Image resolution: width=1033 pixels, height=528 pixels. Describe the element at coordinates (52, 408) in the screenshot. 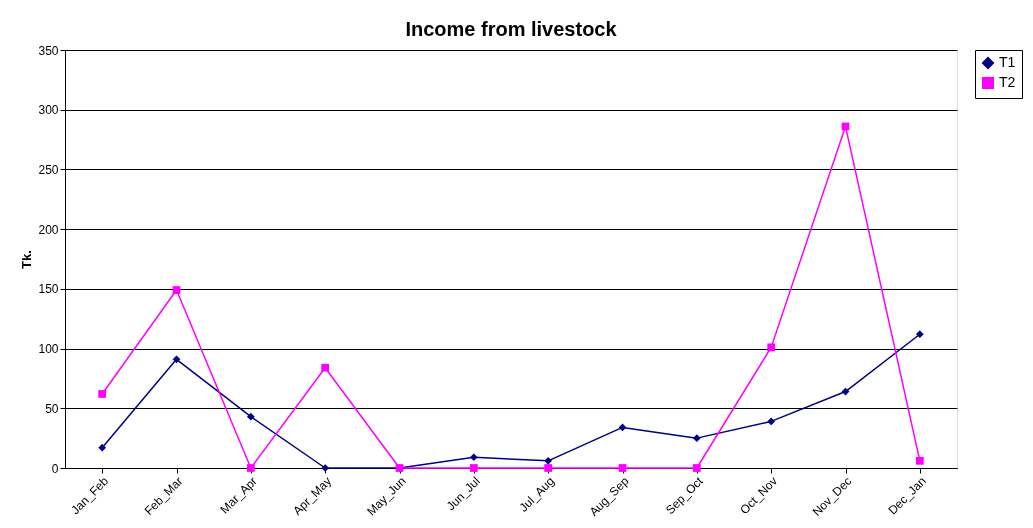

I see `y-tick-label: 50` at that location.